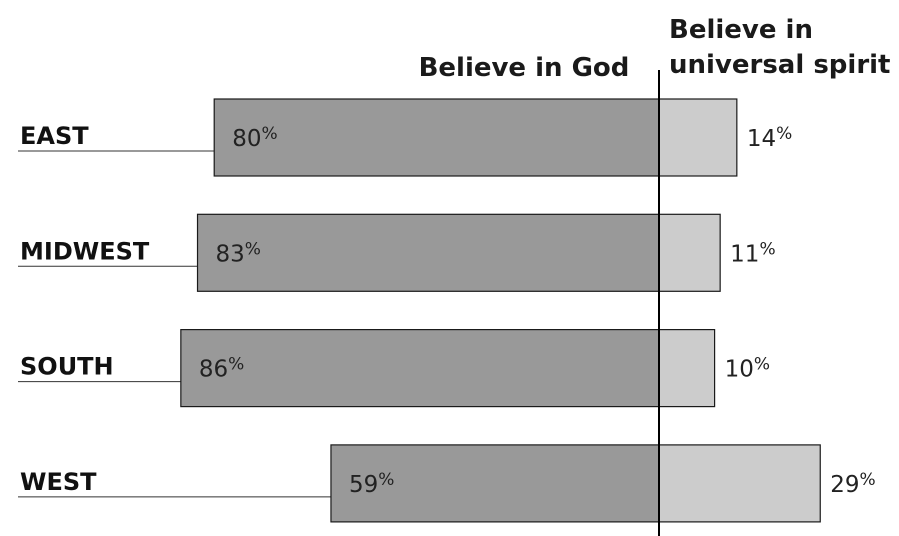 The width and height of the screenshot is (899, 536). What do you see at coordinates (687, 368) in the screenshot?
I see `bar-spirit-south` at bounding box center [687, 368].